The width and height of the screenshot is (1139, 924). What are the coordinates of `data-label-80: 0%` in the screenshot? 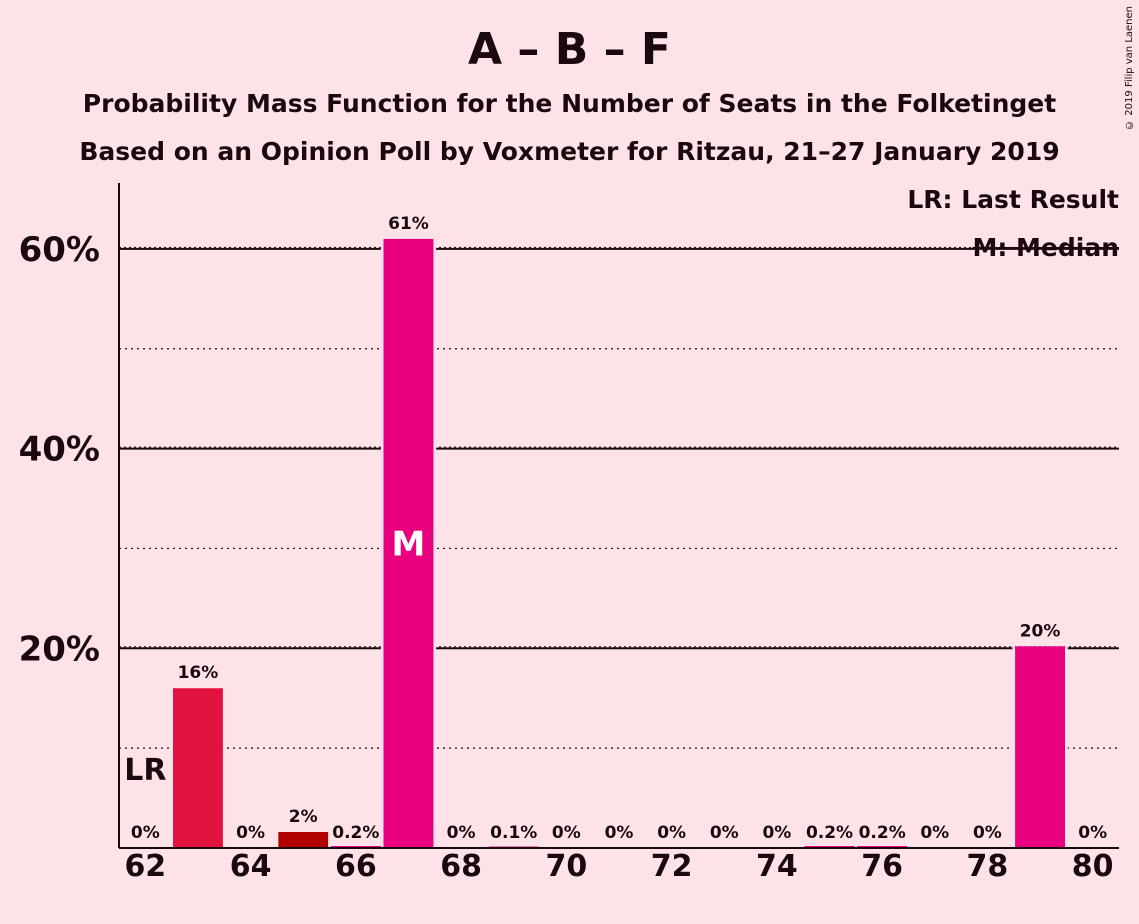 It's located at (1092, 833).